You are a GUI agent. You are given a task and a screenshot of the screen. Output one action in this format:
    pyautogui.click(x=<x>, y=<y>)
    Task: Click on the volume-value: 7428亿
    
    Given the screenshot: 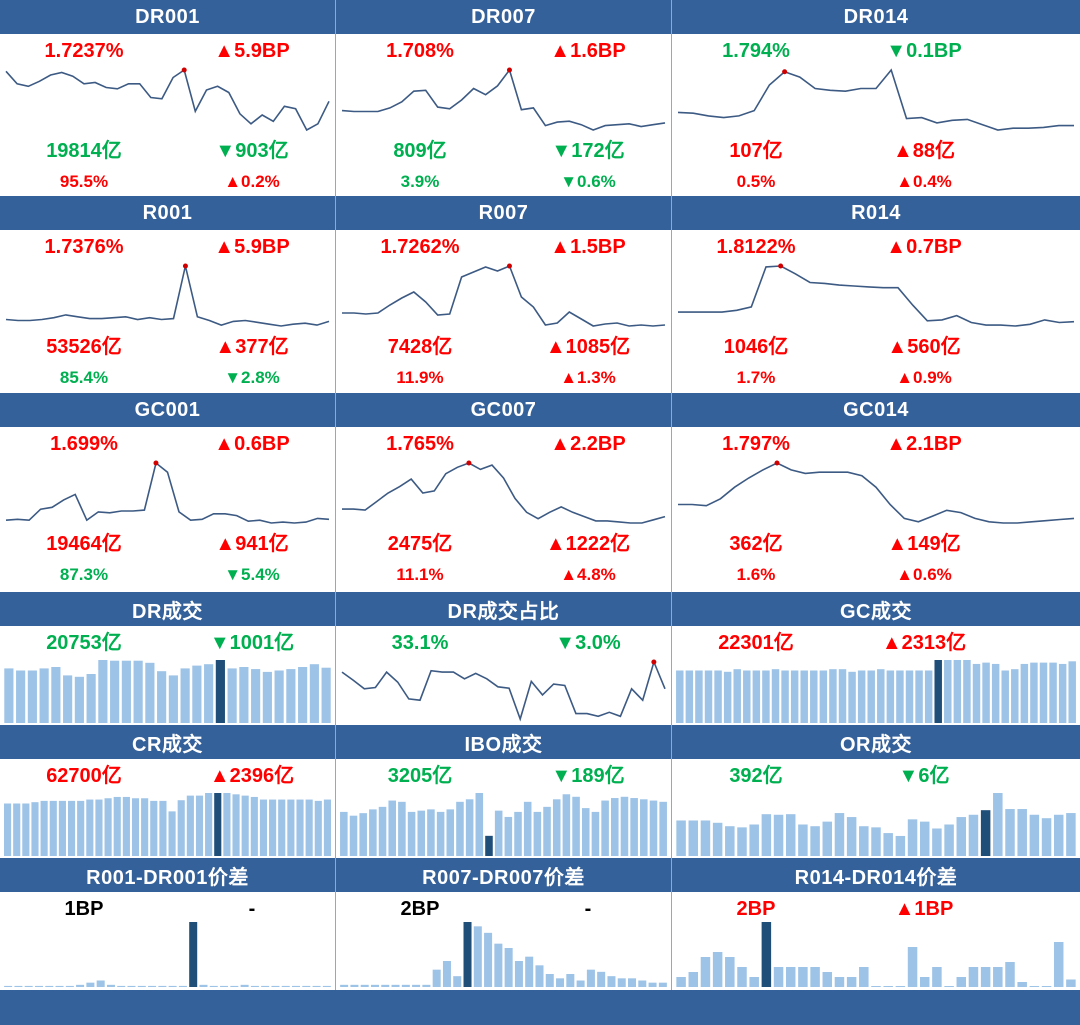 What is the action you would take?
    pyautogui.click(x=420, y=347)
    